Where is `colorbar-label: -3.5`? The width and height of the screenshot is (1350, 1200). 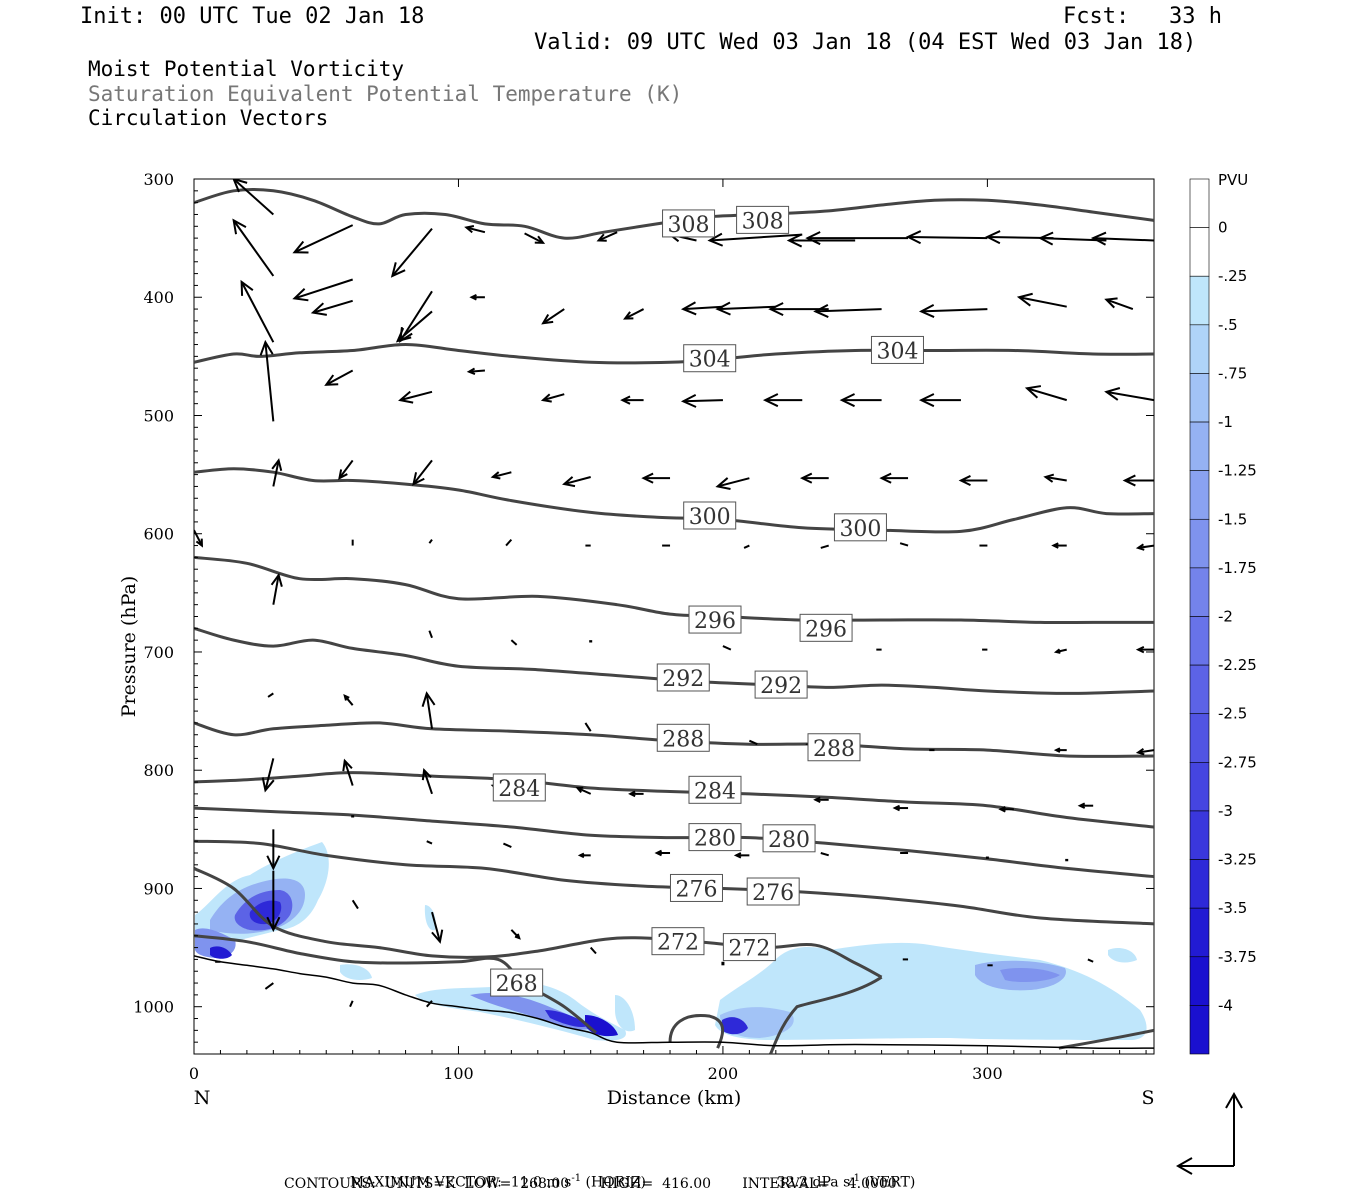 colorbar-label: -3.5 is located at coordinates (1232, 908).